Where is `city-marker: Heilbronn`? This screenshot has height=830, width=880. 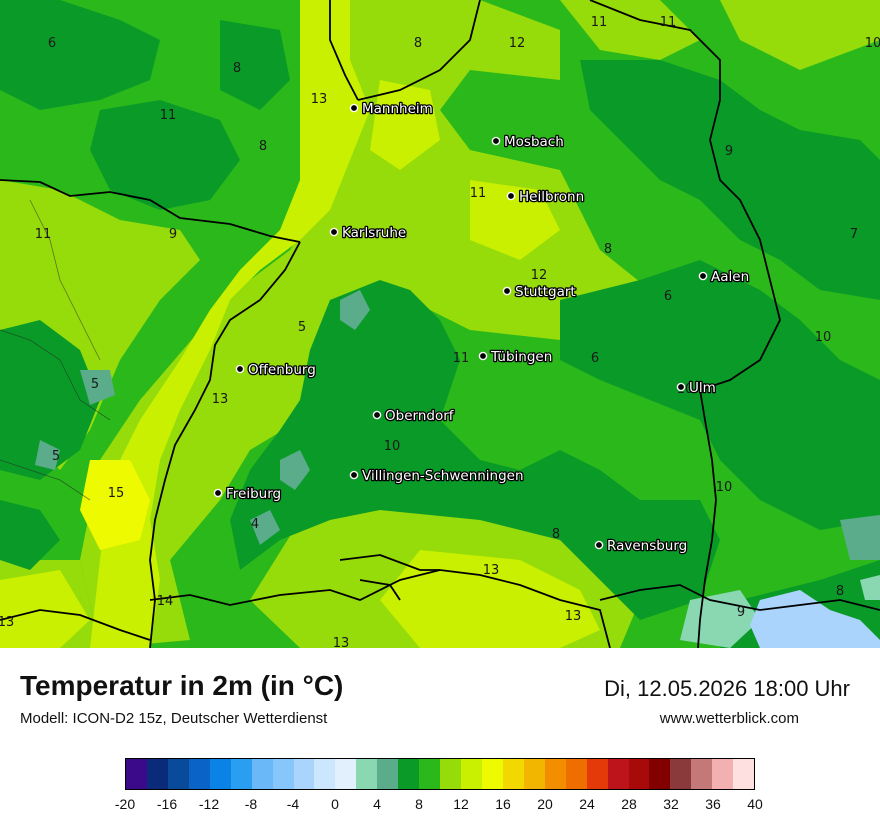
city-marker: Heilbronn is located at coordinates (545, 197).